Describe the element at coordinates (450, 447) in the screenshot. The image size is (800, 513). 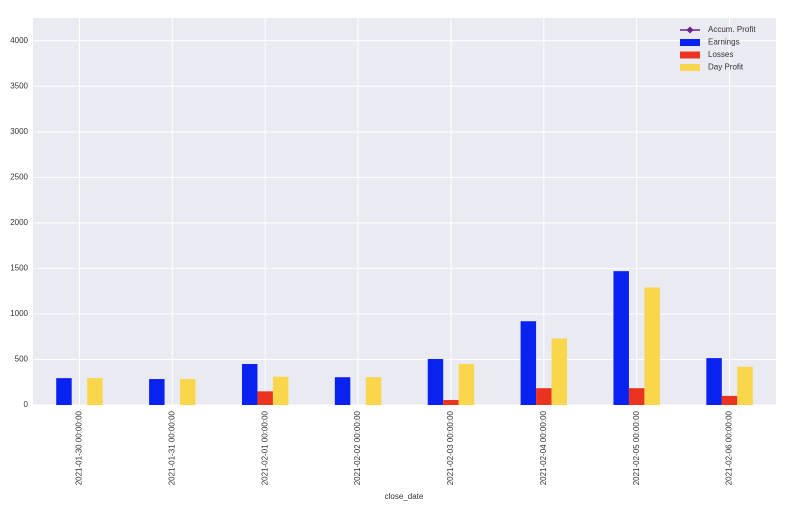
I see `x-tick-label: 2021-02-03 00:00:00` at that location.